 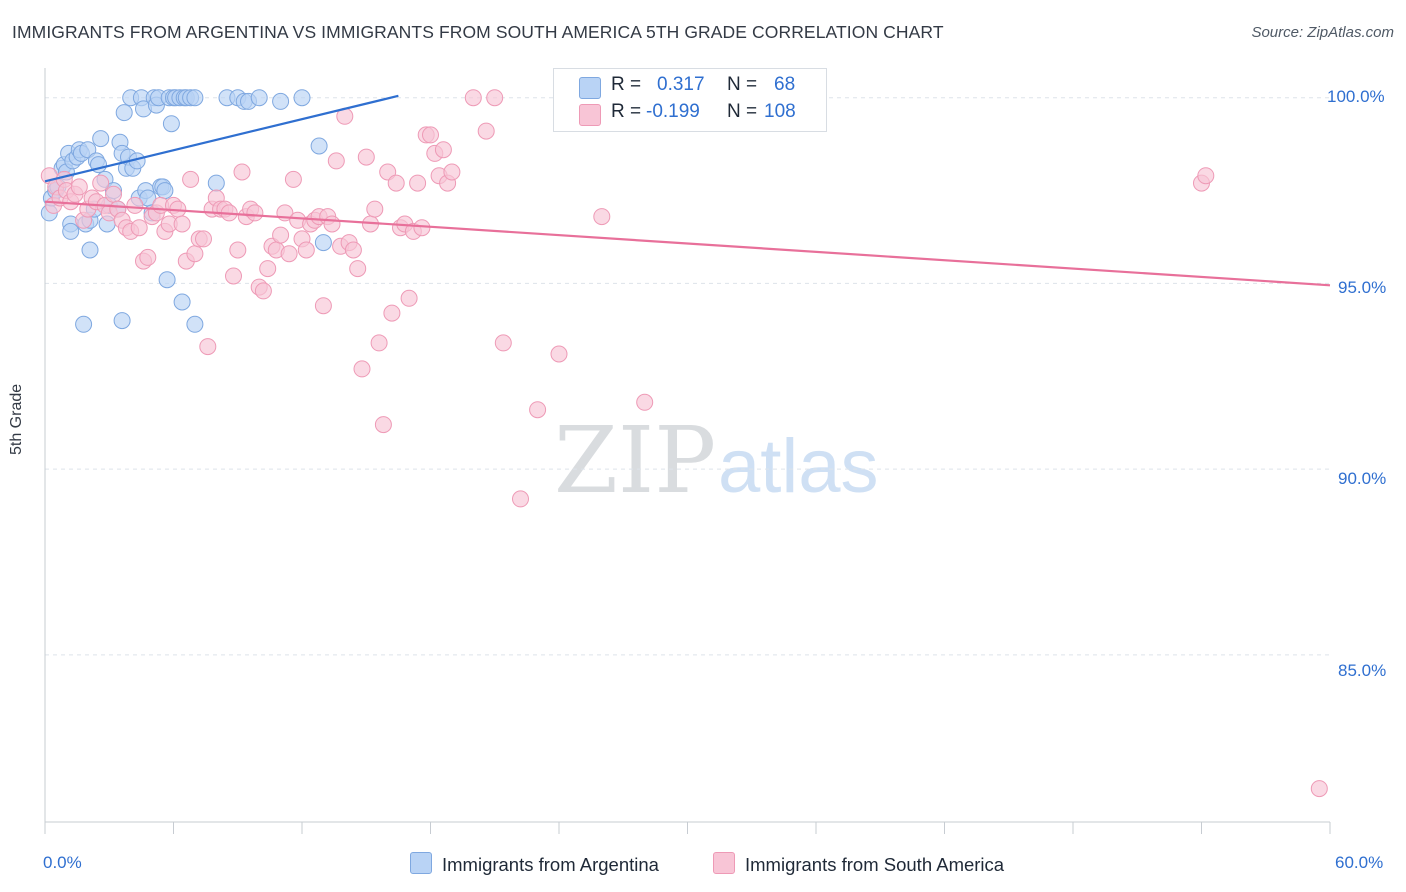 I want to click on legend-row-argentina: R = 0.317 N = 68, so click(x=690, y=87).